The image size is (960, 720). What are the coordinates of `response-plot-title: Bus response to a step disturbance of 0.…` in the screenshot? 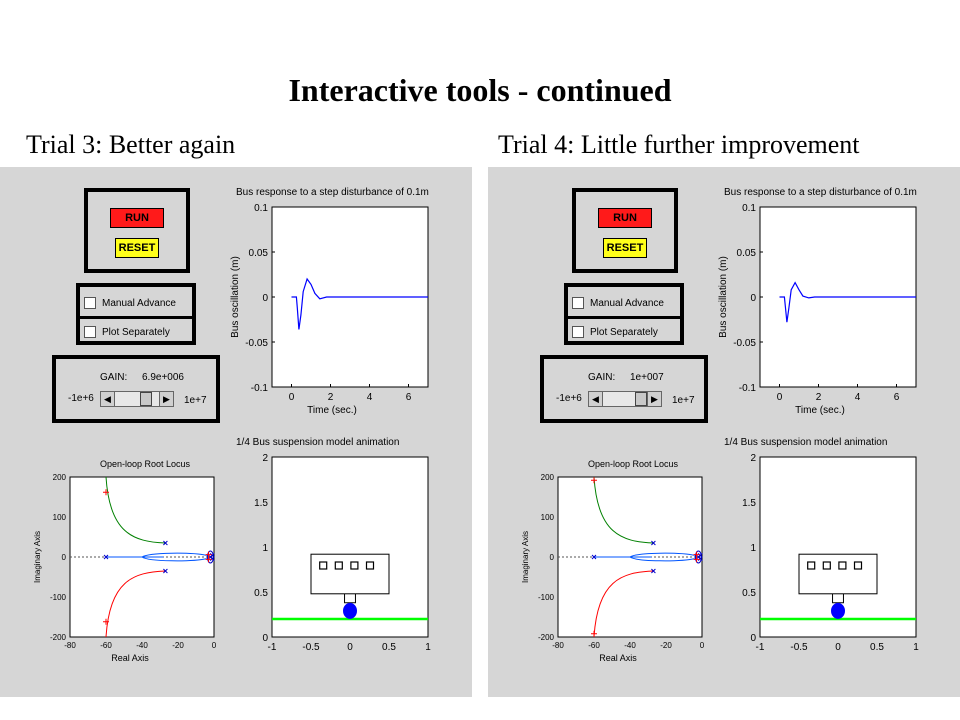 It's located at (820, 192).